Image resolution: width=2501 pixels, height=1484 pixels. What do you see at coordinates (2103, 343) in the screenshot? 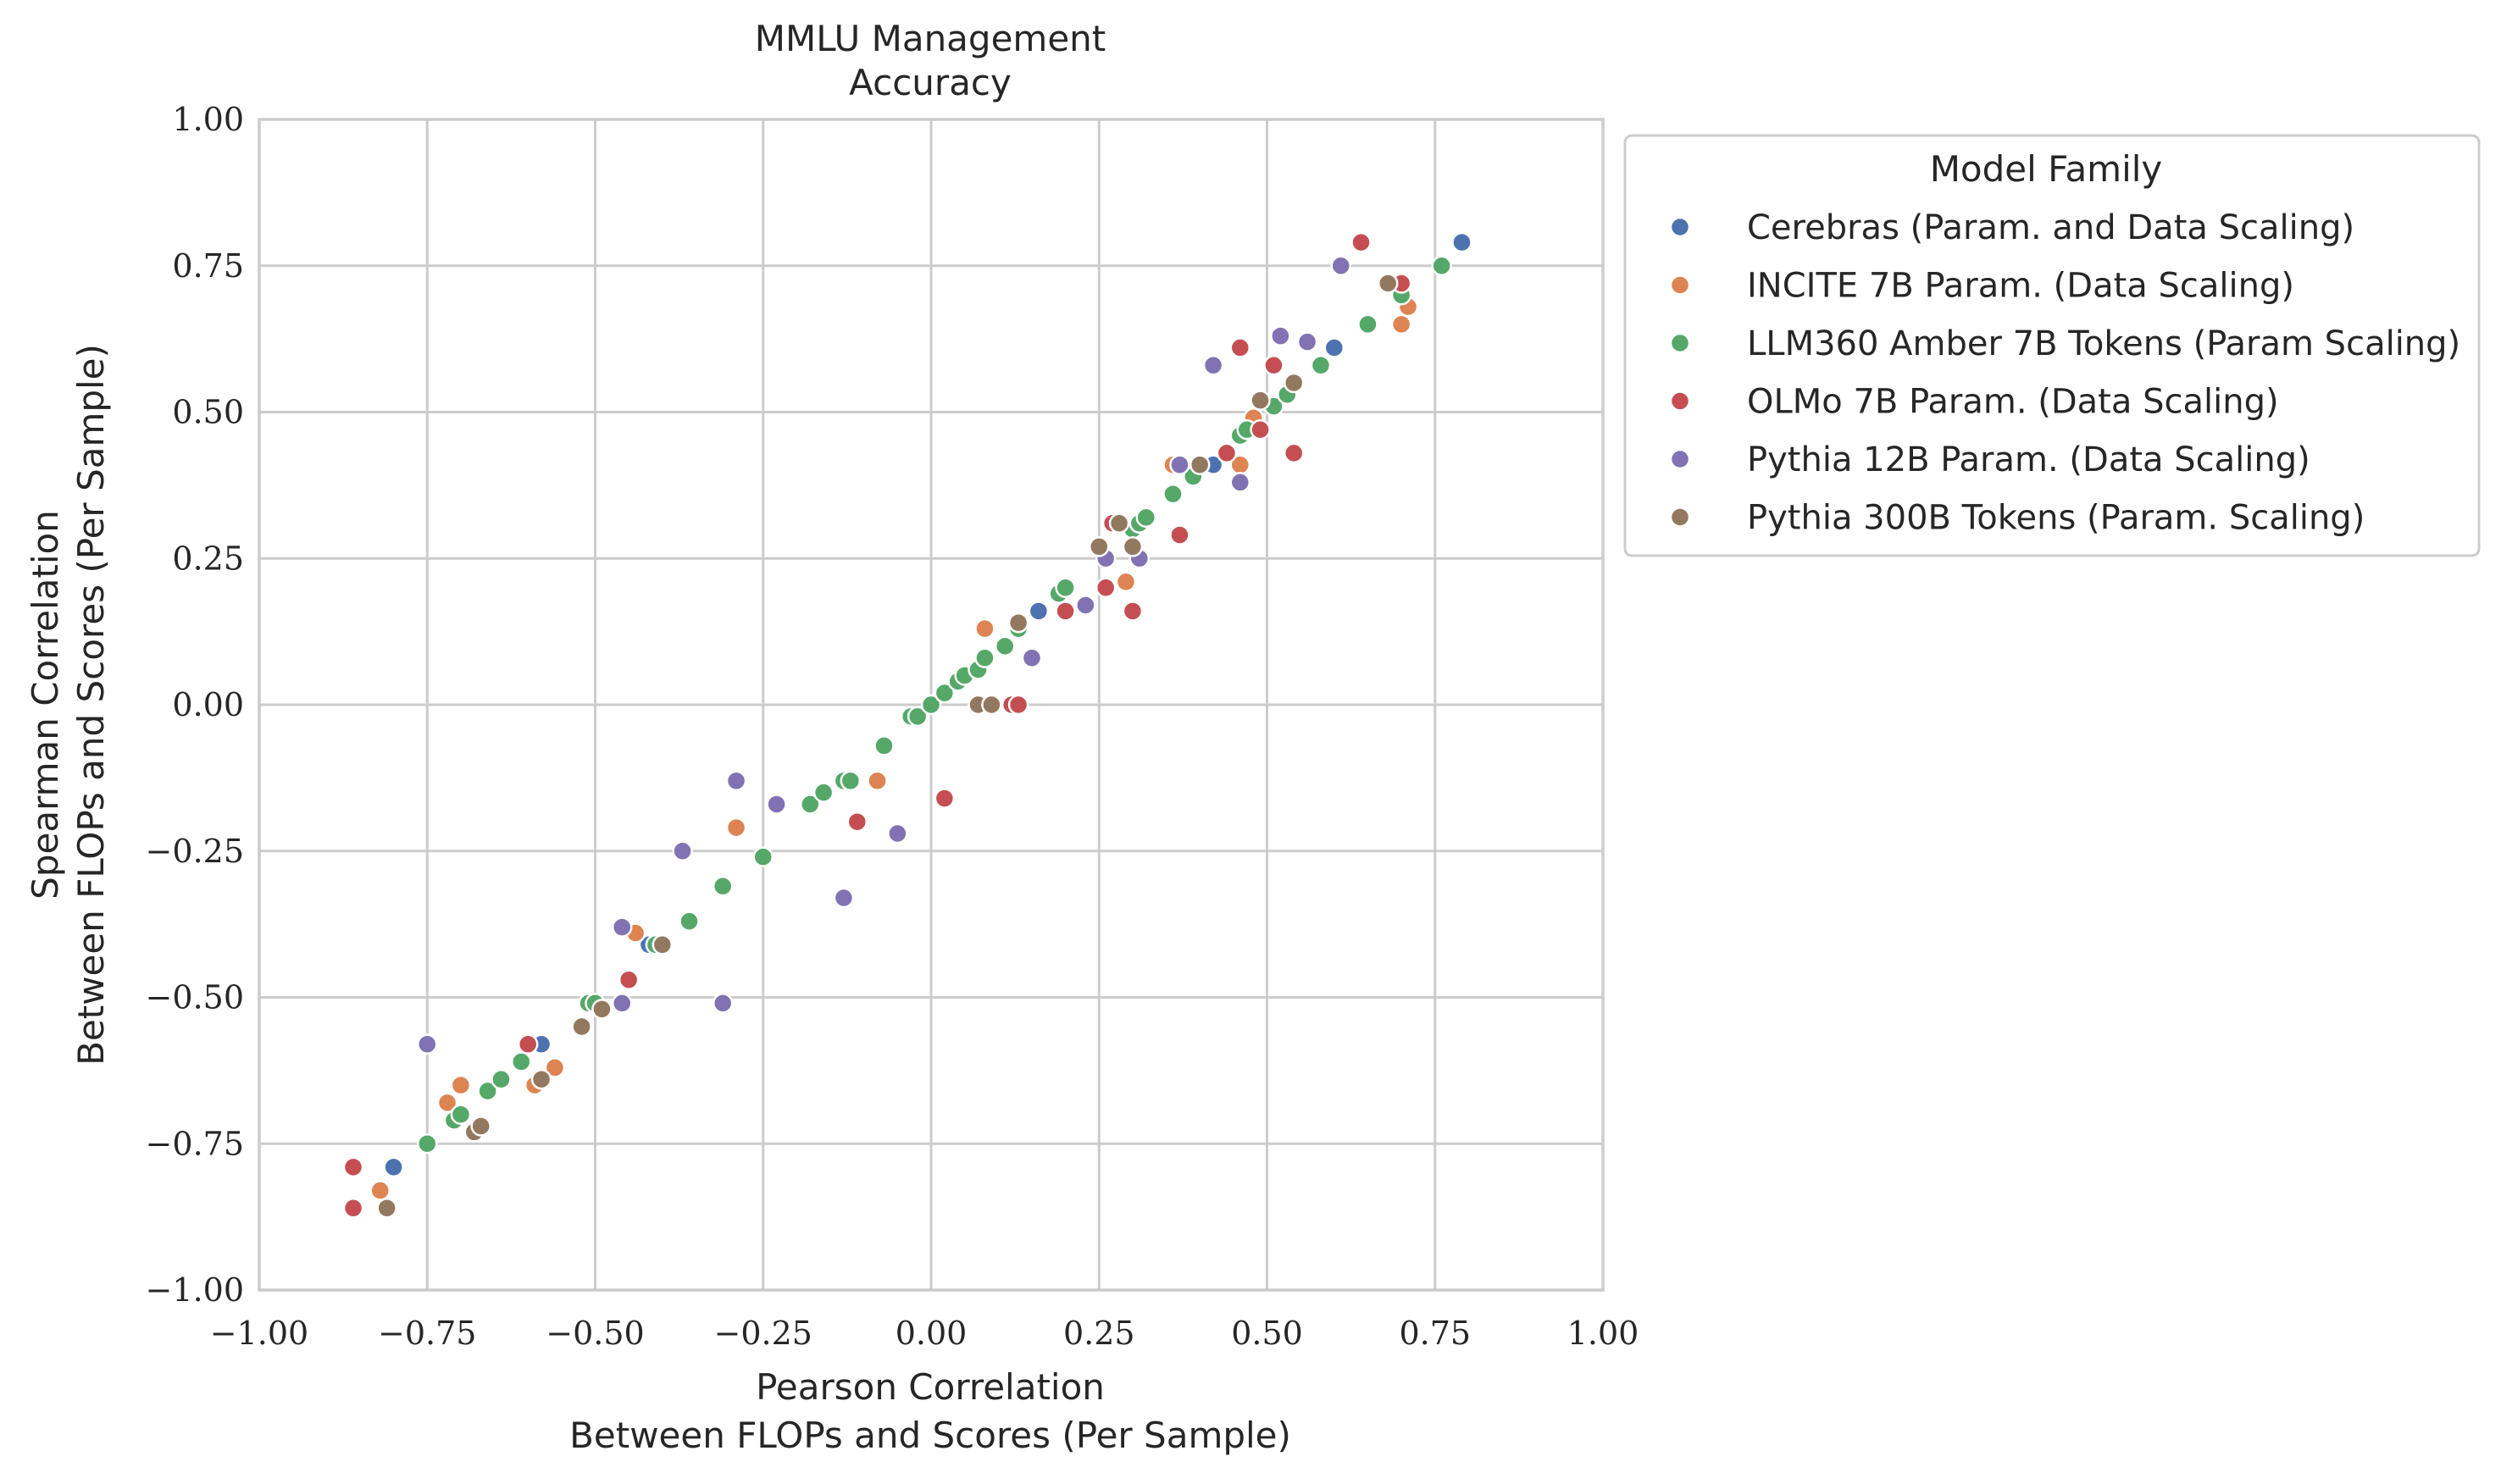
I see `legend-label: LLM360 Amber 7B Tokens (Param Scaling)` at bounding box center [2103, 343].